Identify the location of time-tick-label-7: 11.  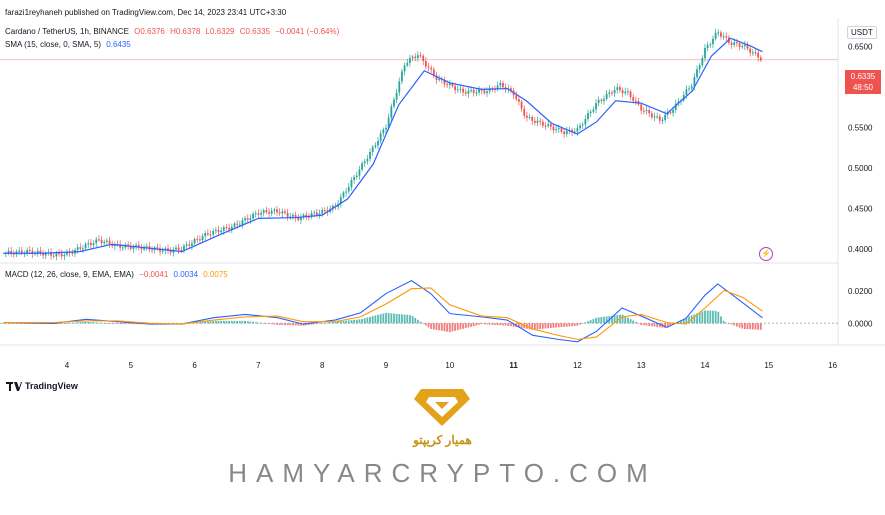
(513, 365).